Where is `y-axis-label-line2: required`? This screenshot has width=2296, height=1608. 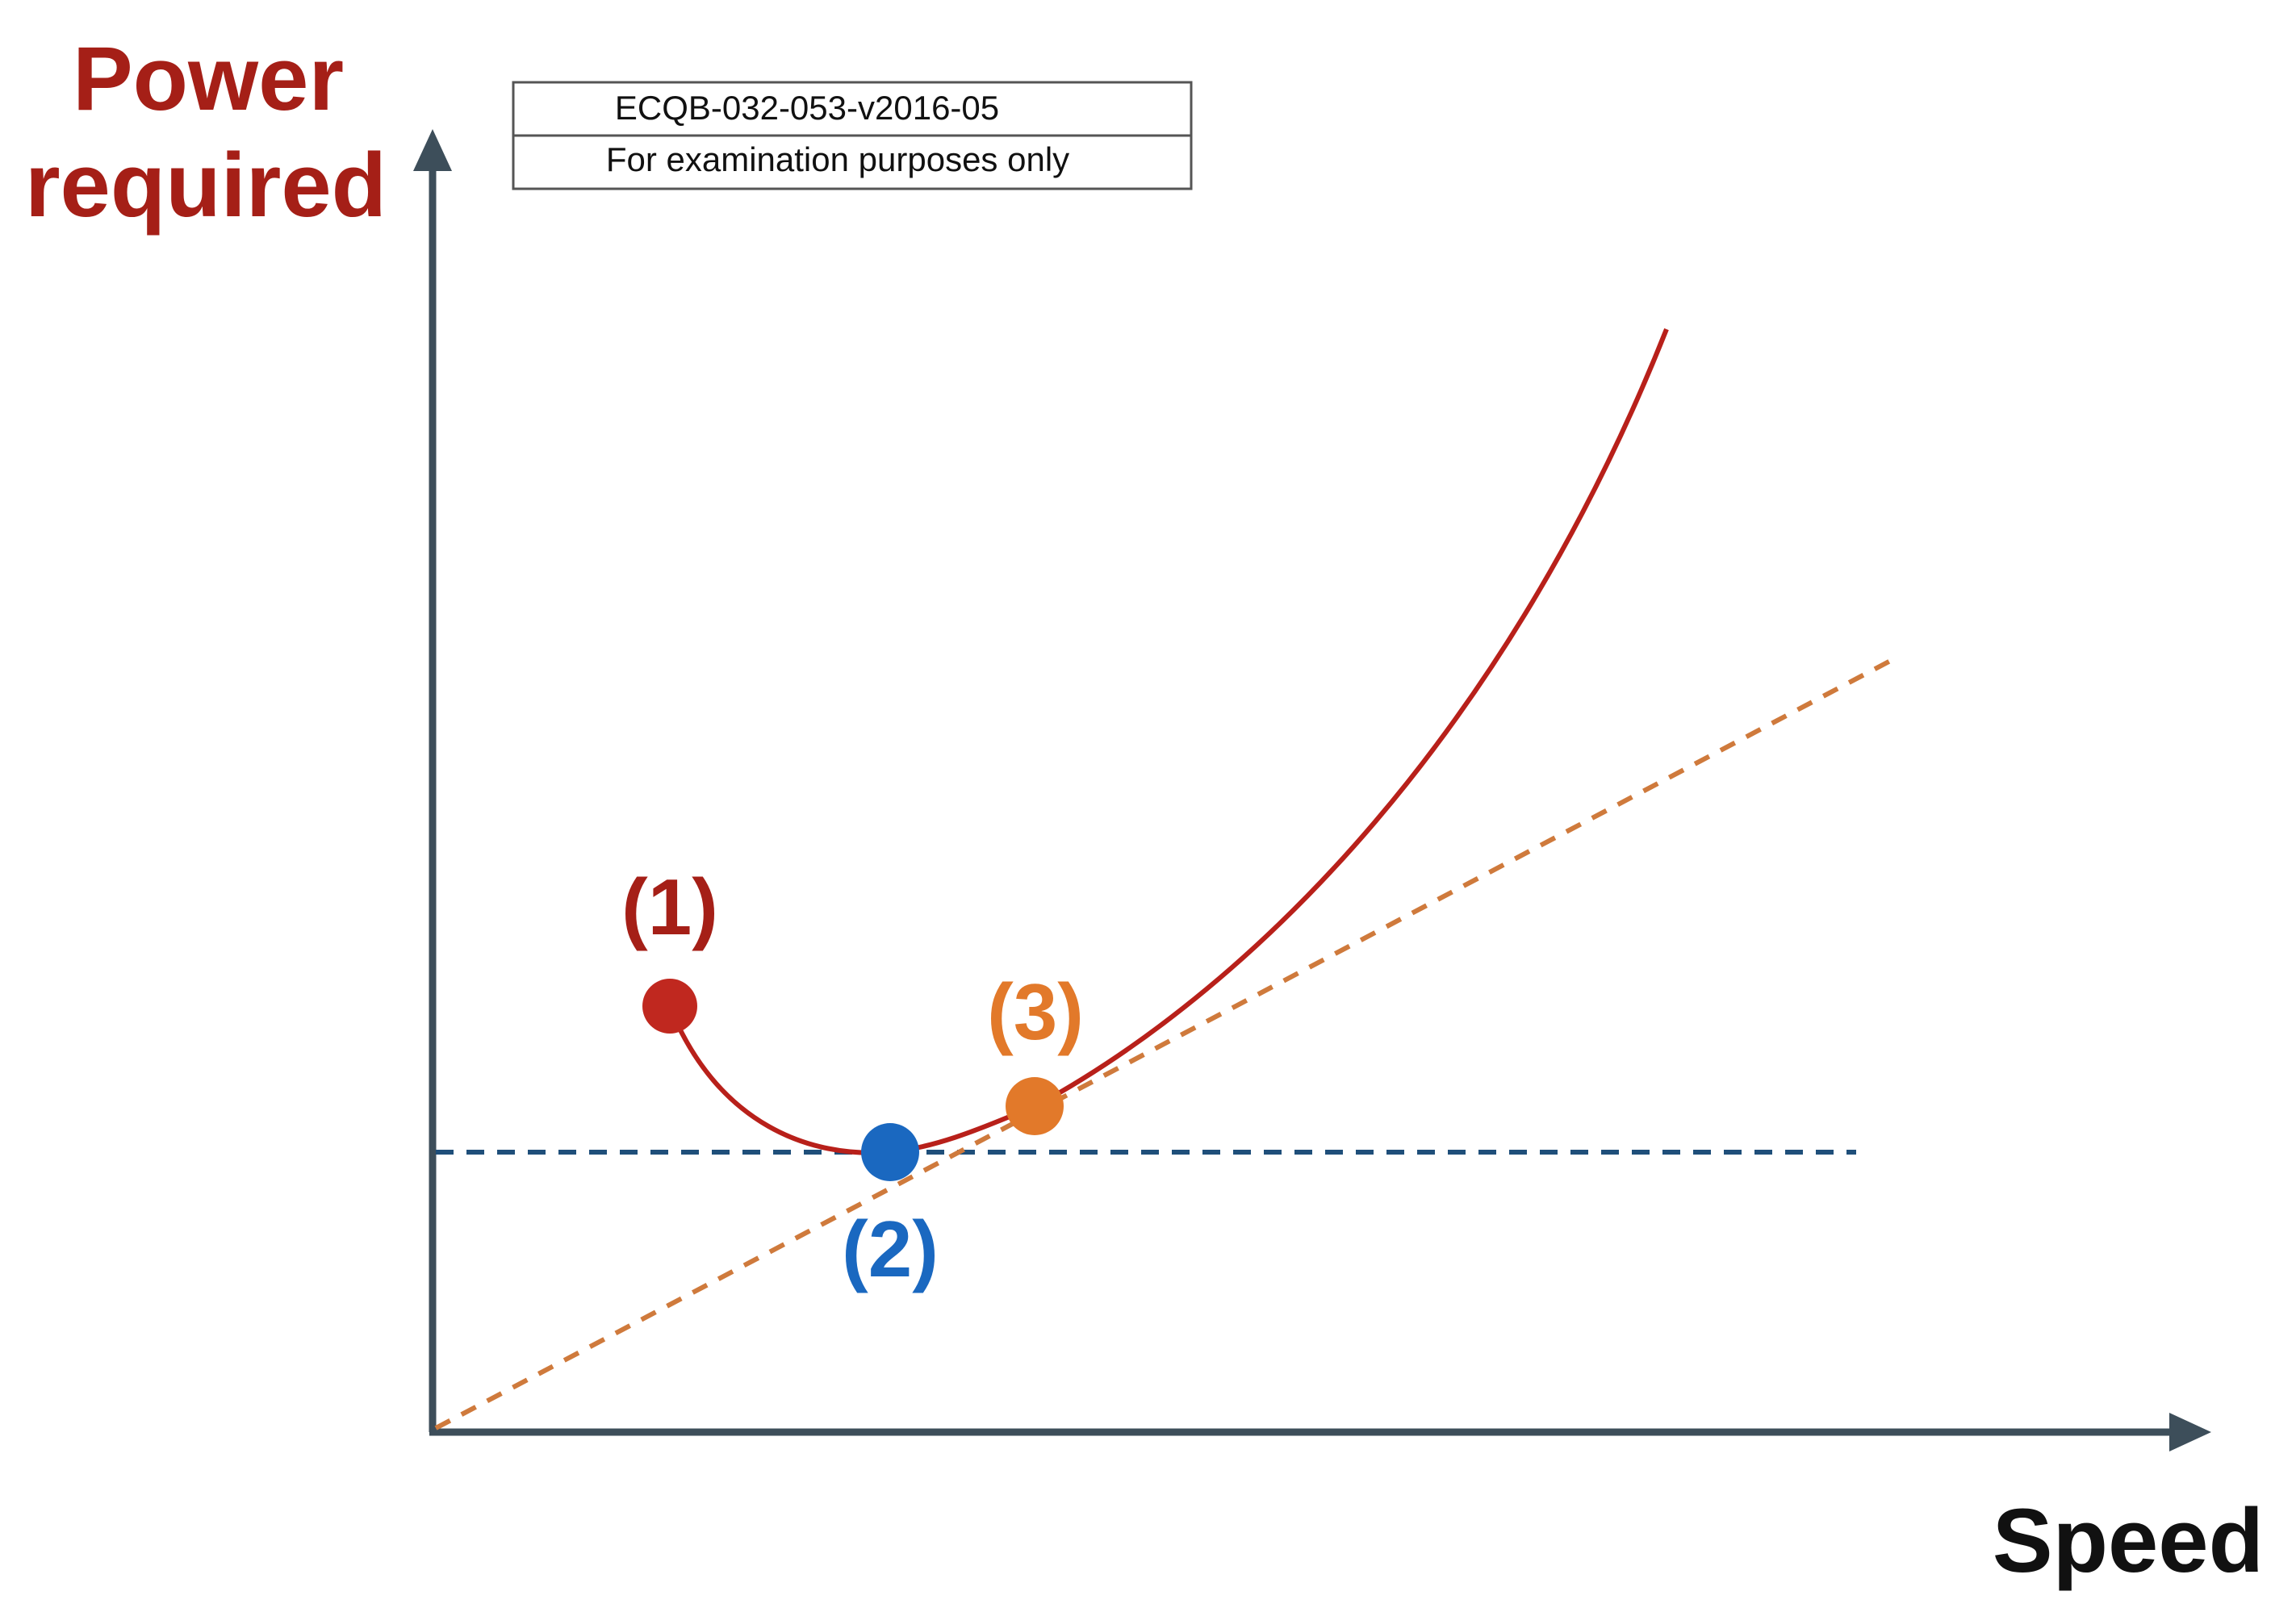 y-axis-label-line2: required is located at coordinates (206, 185).